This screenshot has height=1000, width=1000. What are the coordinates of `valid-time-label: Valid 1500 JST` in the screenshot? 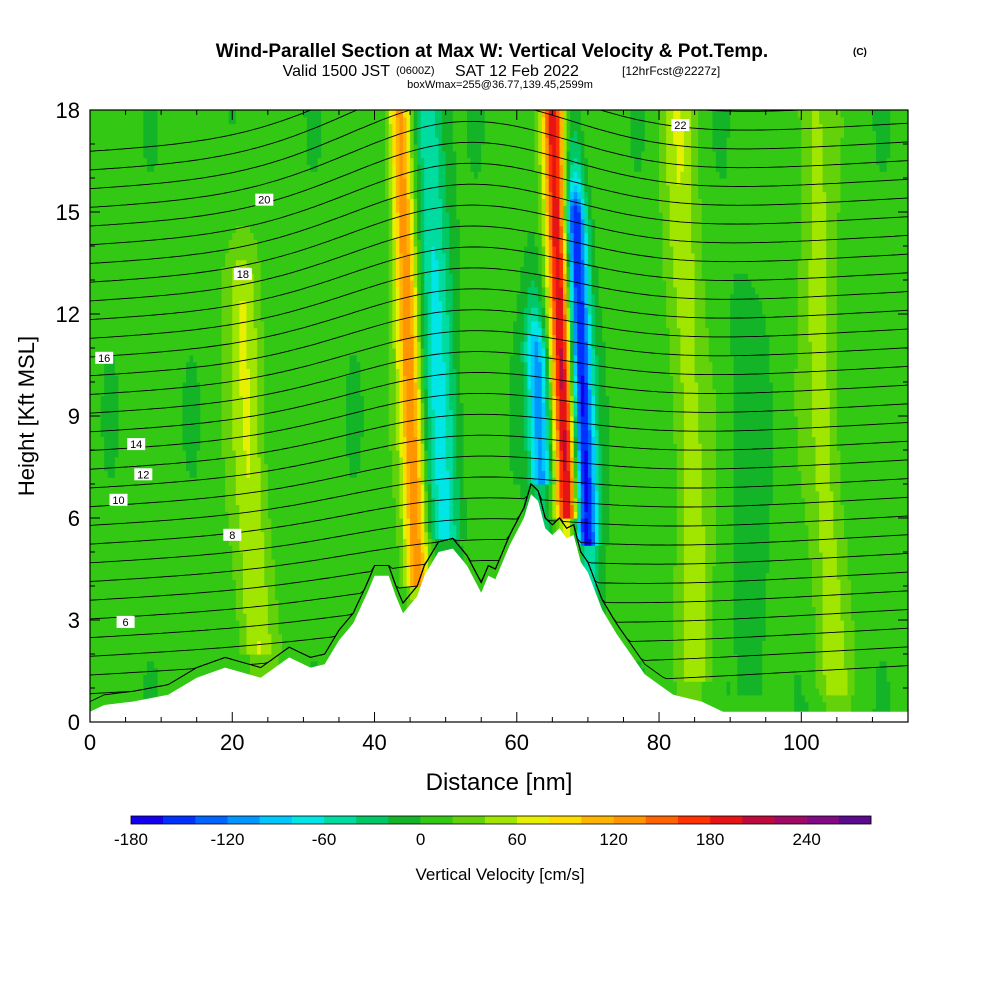 It's located at (337, 71).